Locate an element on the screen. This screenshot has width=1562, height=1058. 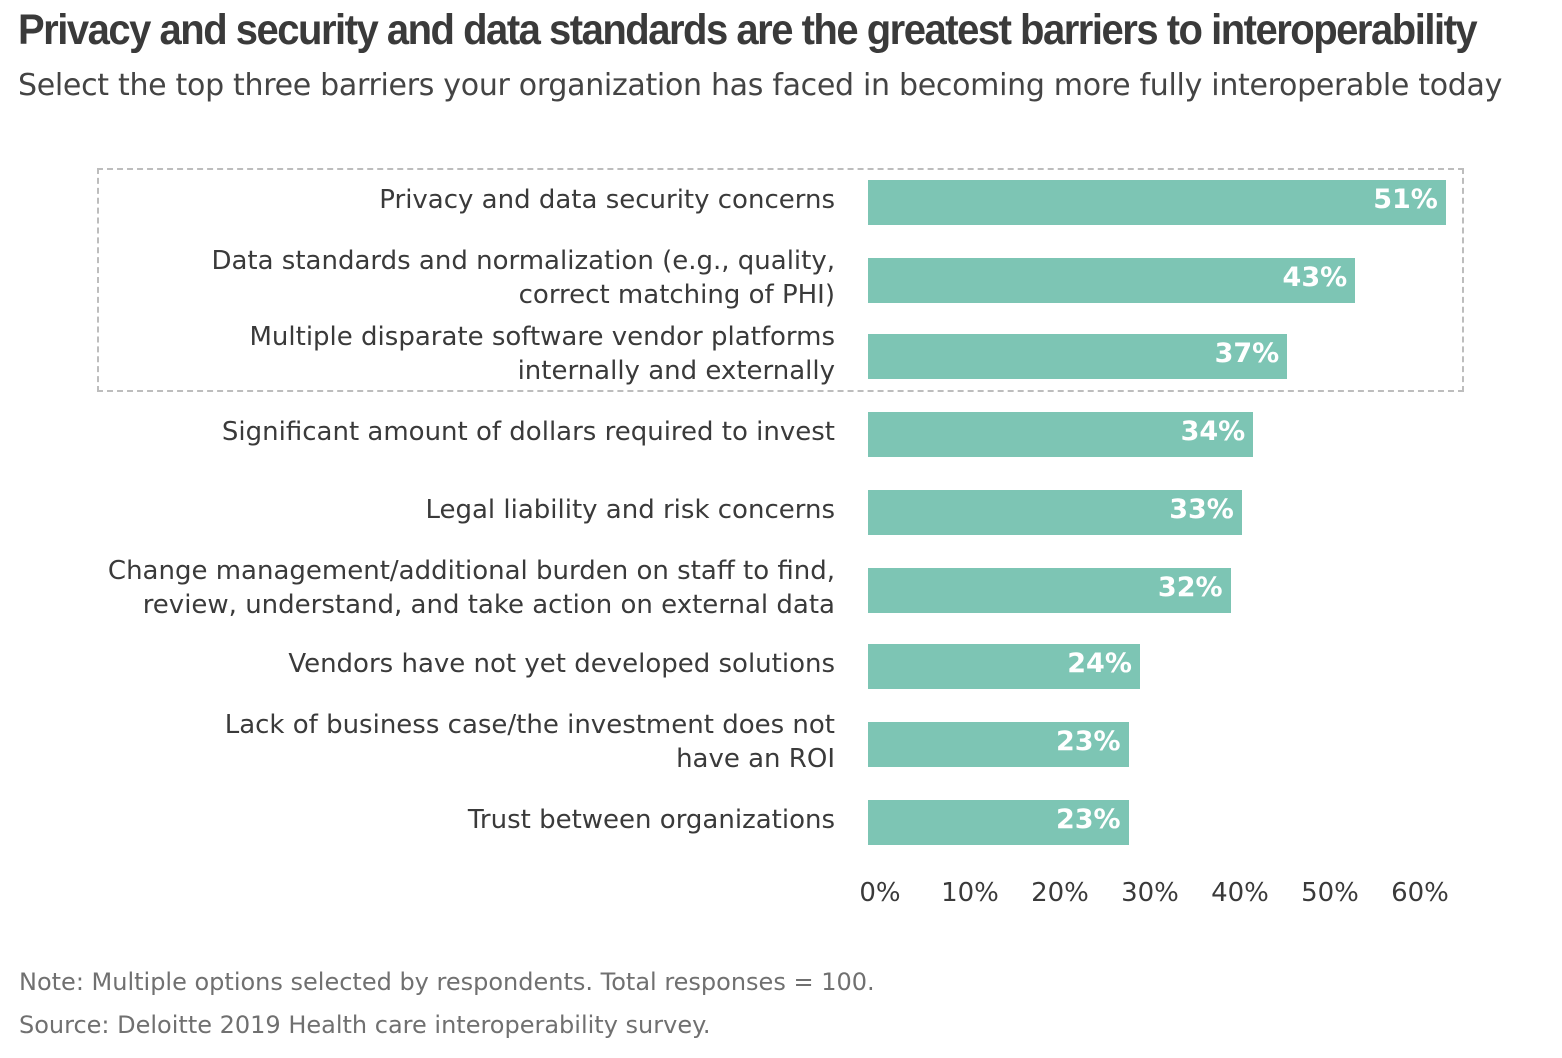
bar-value-label: 34% is located at coordinates (1213, 431).